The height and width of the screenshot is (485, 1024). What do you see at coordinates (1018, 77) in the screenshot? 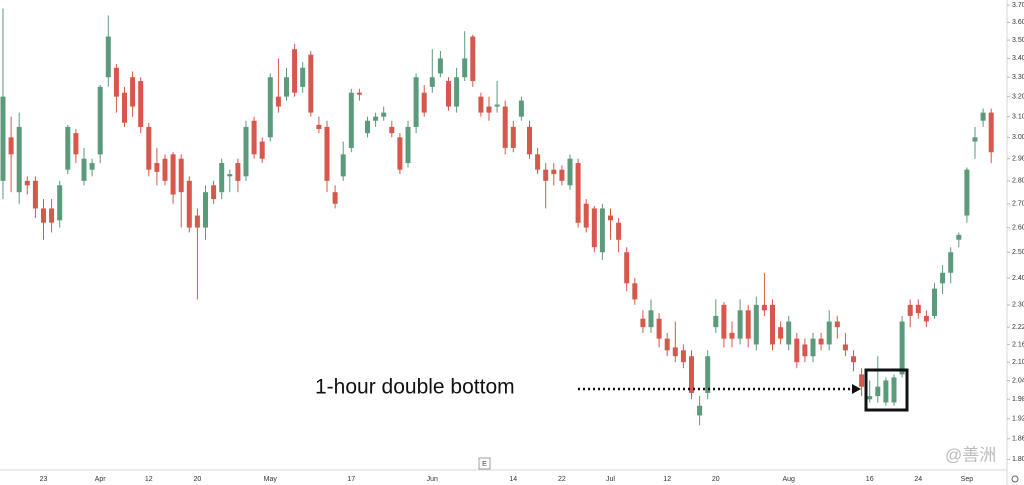
I see `y-tick-label: 3.30` at bounding box center [1018, 77].